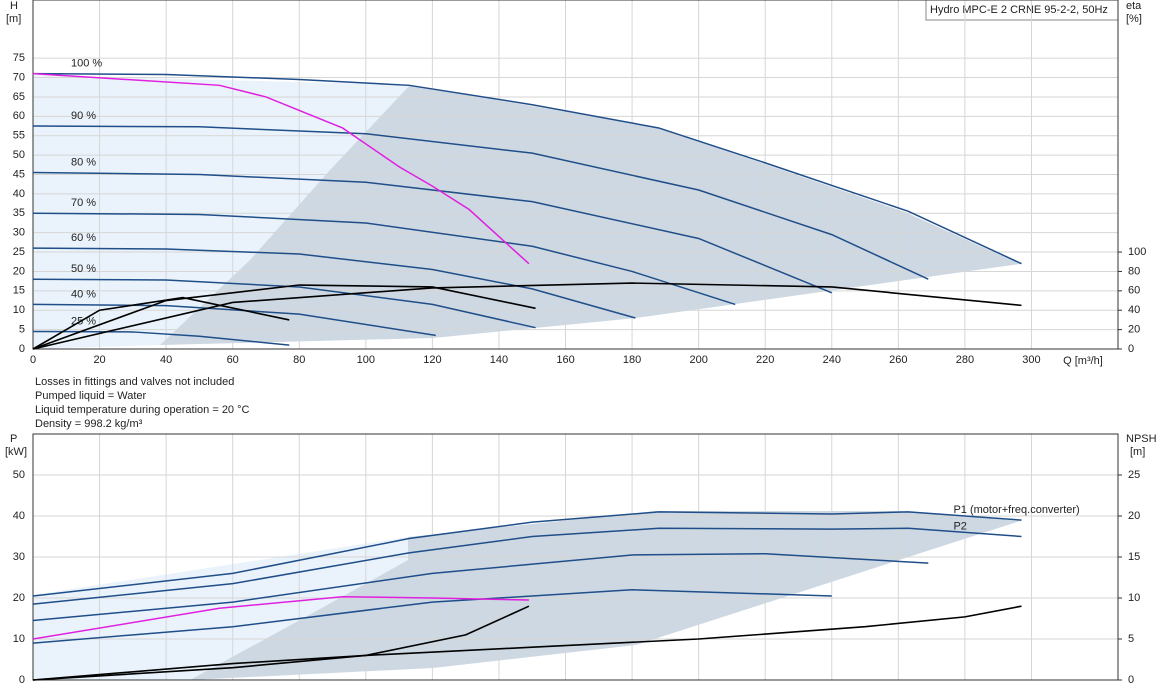 The height and width of the screenshot is (700, 1162). Describe the element at coordinates (1137, 452) in the screenshot. I see `y2-axis-unit: [m]` at that location.